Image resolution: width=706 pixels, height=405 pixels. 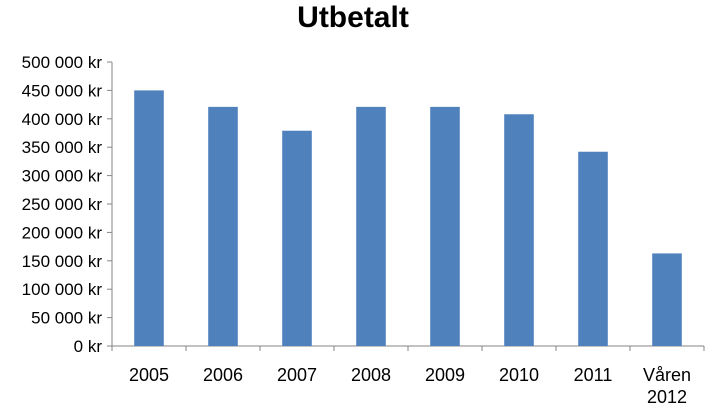 What do you see at coordinates (353, 17) in the screenshot?
I see `chart-title: Utbetalt` at bounding box center [353, 17].